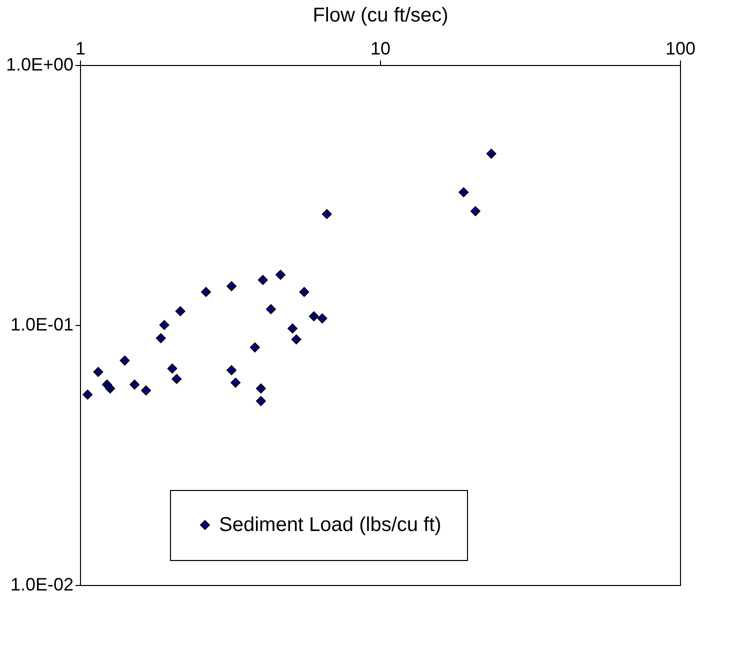 This screenshot has width=755, height=670. Describe the element at coordinates (42, 584) in the screenshot. I see `y-tick-label: 1.0E-02` at that location.